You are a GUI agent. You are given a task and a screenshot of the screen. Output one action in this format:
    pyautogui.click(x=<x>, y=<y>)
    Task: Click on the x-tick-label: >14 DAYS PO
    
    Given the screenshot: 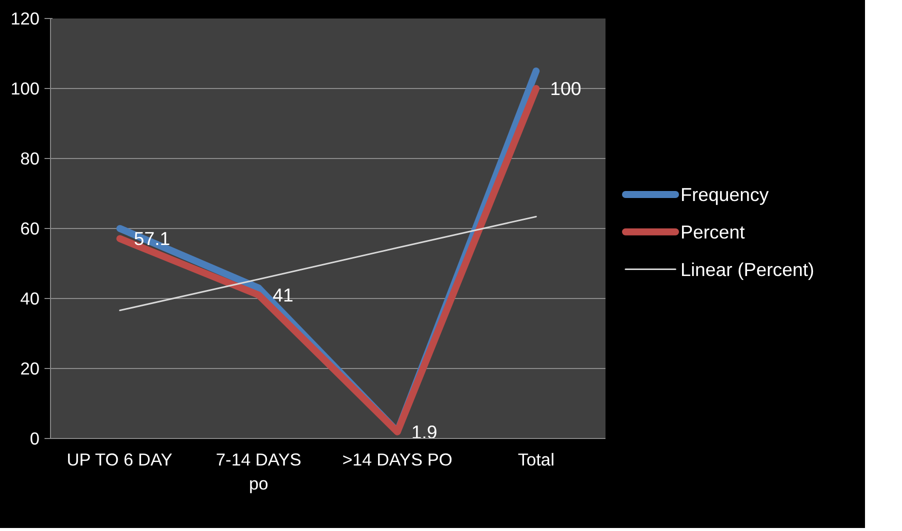 What is the action you would take?
    pyautogui.click(x=397, y=460)
    